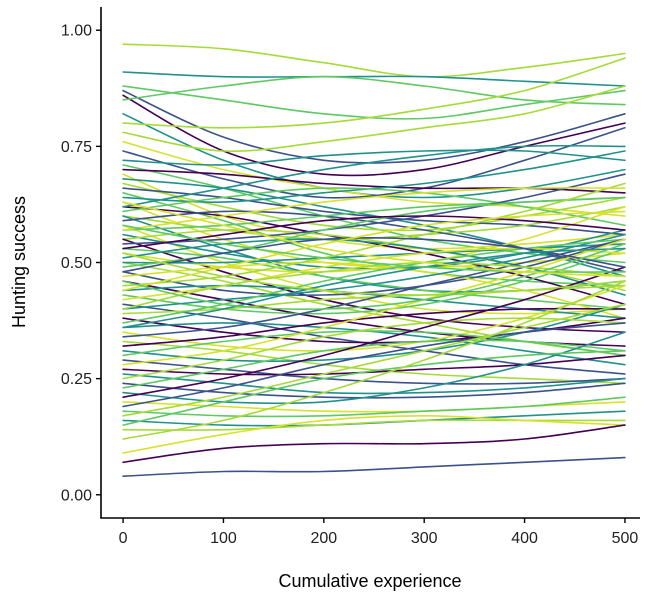  I want to click on y-axis-ticks: 0.00 0.25 0.50 0.75 1.00, so click(81, 263).